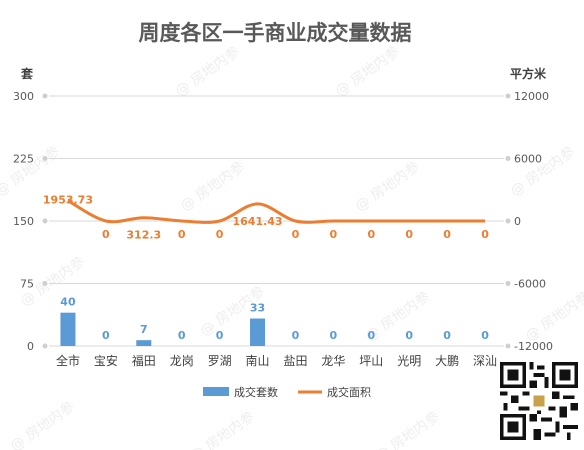 The height and width of the screenshot is (450, 584). What do you see at coordinates (106, 360) in the screenshot?
I see `category-label: 宝安` at bounding box center [106, 360].